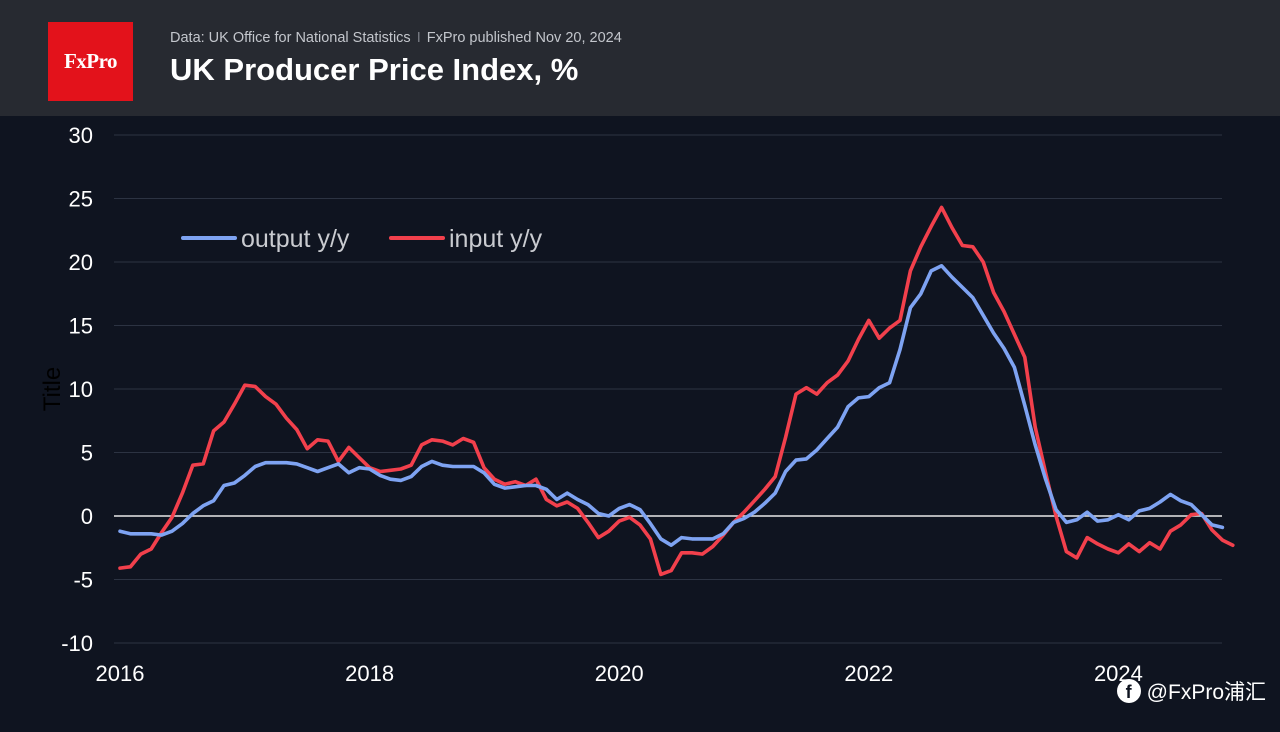  I want to click on y-tick-label: 30, so click(81, 135).